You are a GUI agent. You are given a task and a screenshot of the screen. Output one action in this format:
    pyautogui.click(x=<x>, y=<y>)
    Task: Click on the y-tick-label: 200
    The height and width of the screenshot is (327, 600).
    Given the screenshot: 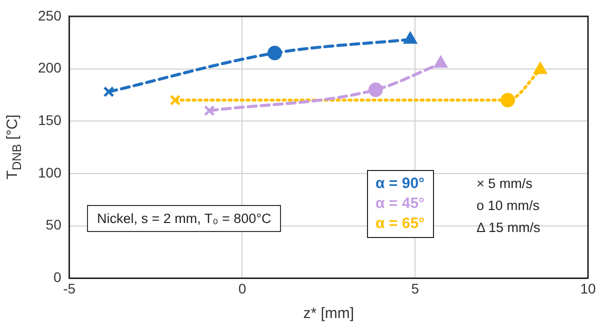 What is the action you would take?
    pyautogui.click(x=50, y=68)
    